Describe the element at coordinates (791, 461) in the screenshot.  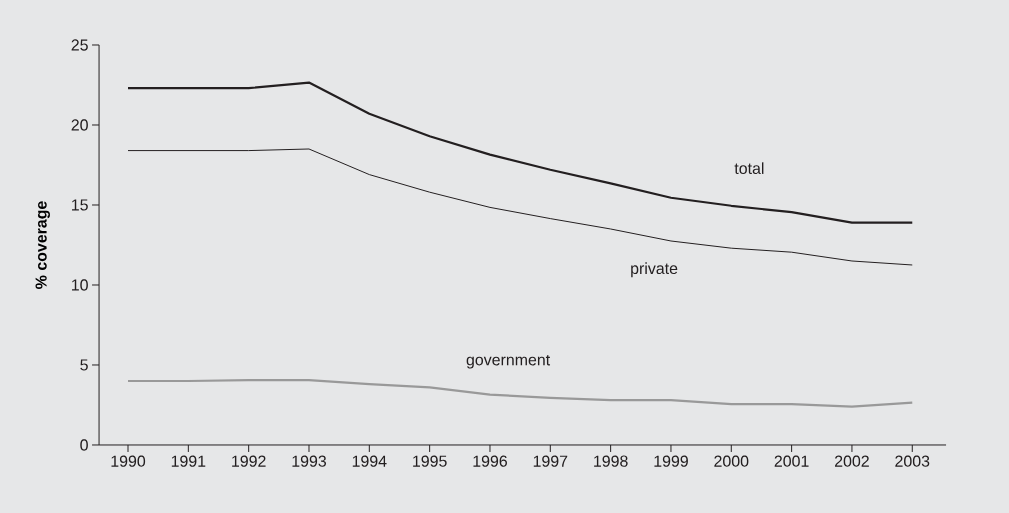
I see `x-tick-label: 2001` at that location.